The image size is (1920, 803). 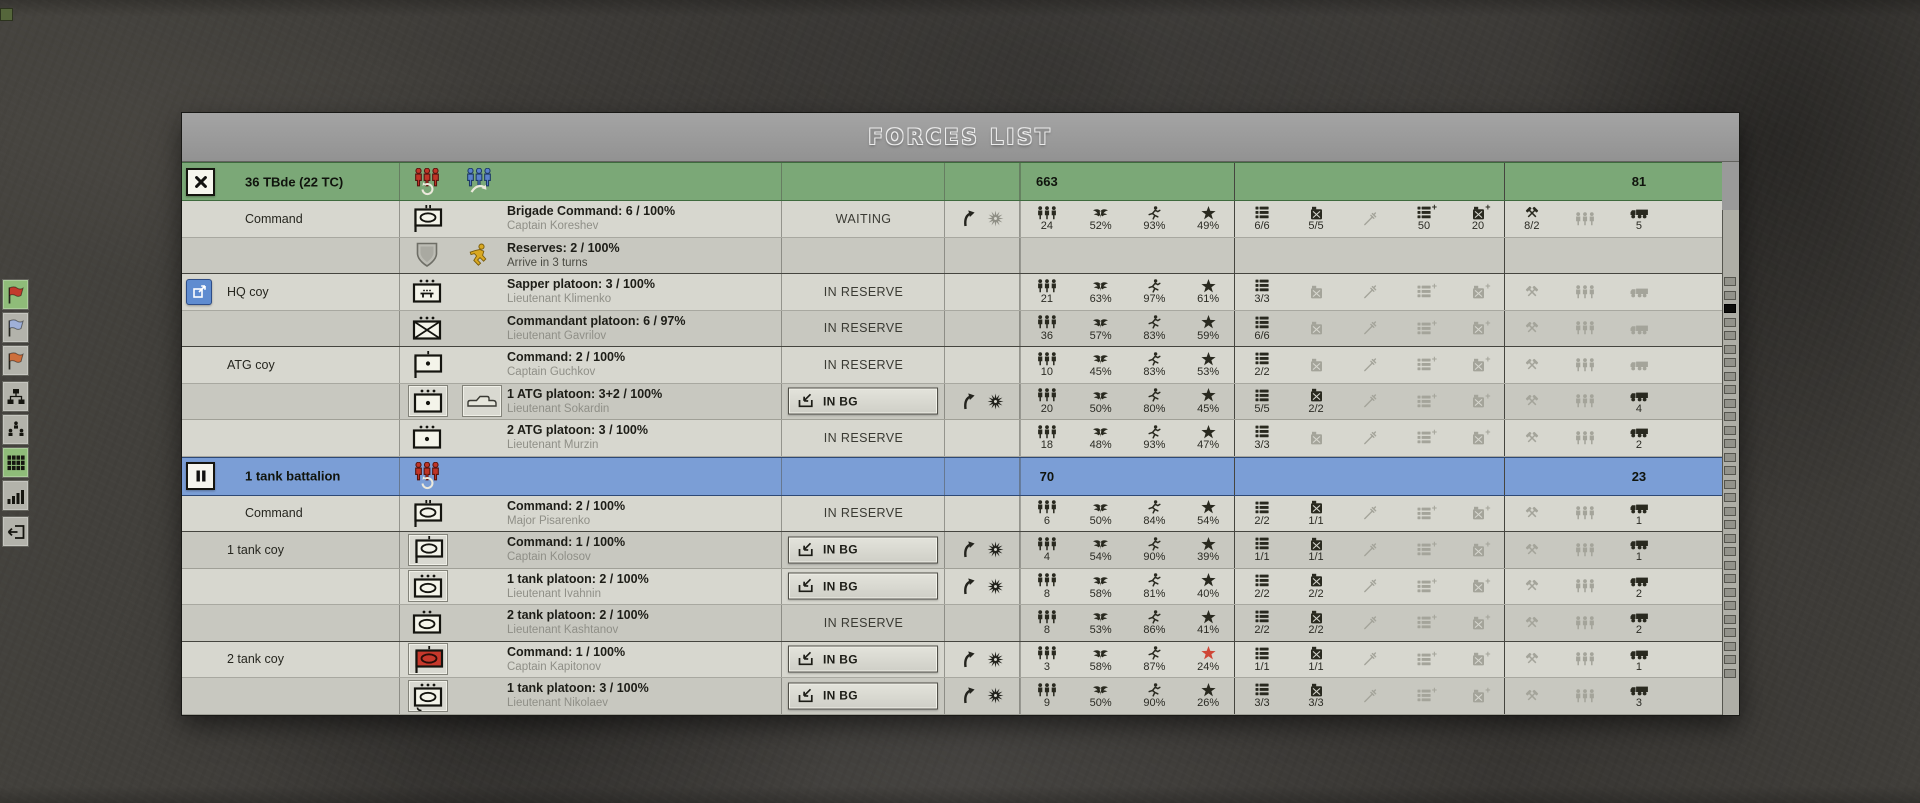 What do you see at coordinates (1316, 292) in the screenshot?
I see `stat-fuel` at bounding box center [1316, 292].